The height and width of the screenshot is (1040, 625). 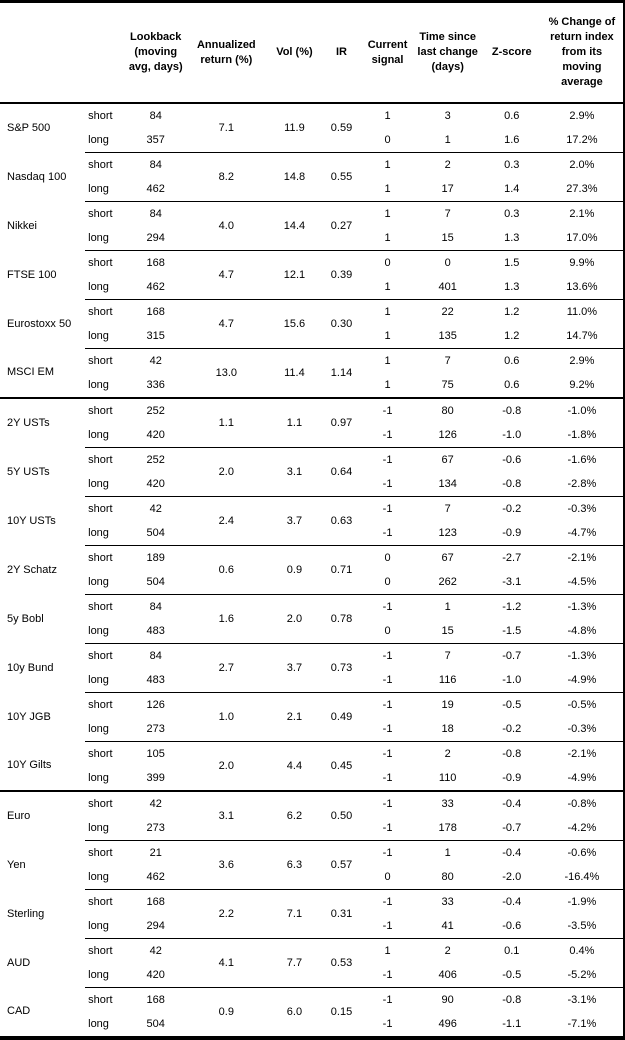 What do you see at coordinates (512, 950) in the screenshot?
I see `z-score-value: 0.1` at bounding box center [512, 950].